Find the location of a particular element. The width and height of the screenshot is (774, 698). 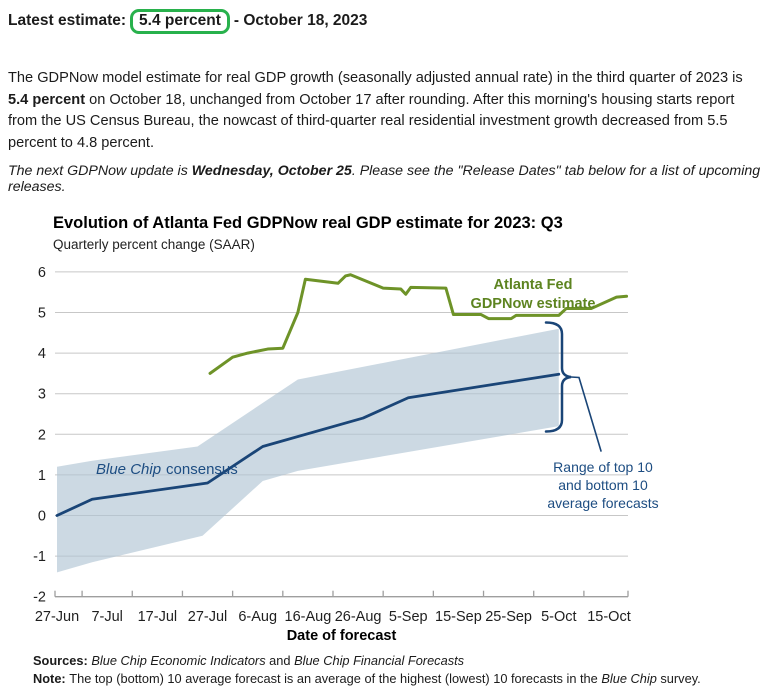

bluechip-series-label: Blue Chip consensus is located at coordinates (167, 469).